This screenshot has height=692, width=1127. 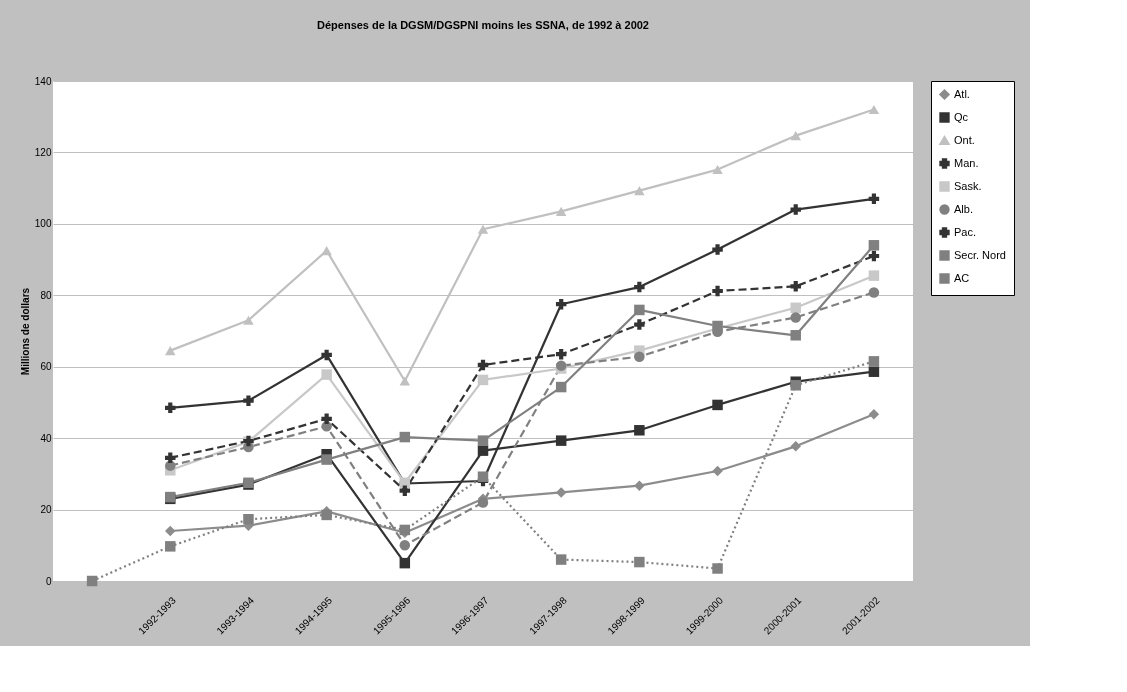 What do you see at coordinates (961, 116) in the screenshot?
I see `legend-label: Qc` at bounding box center [961, 116].